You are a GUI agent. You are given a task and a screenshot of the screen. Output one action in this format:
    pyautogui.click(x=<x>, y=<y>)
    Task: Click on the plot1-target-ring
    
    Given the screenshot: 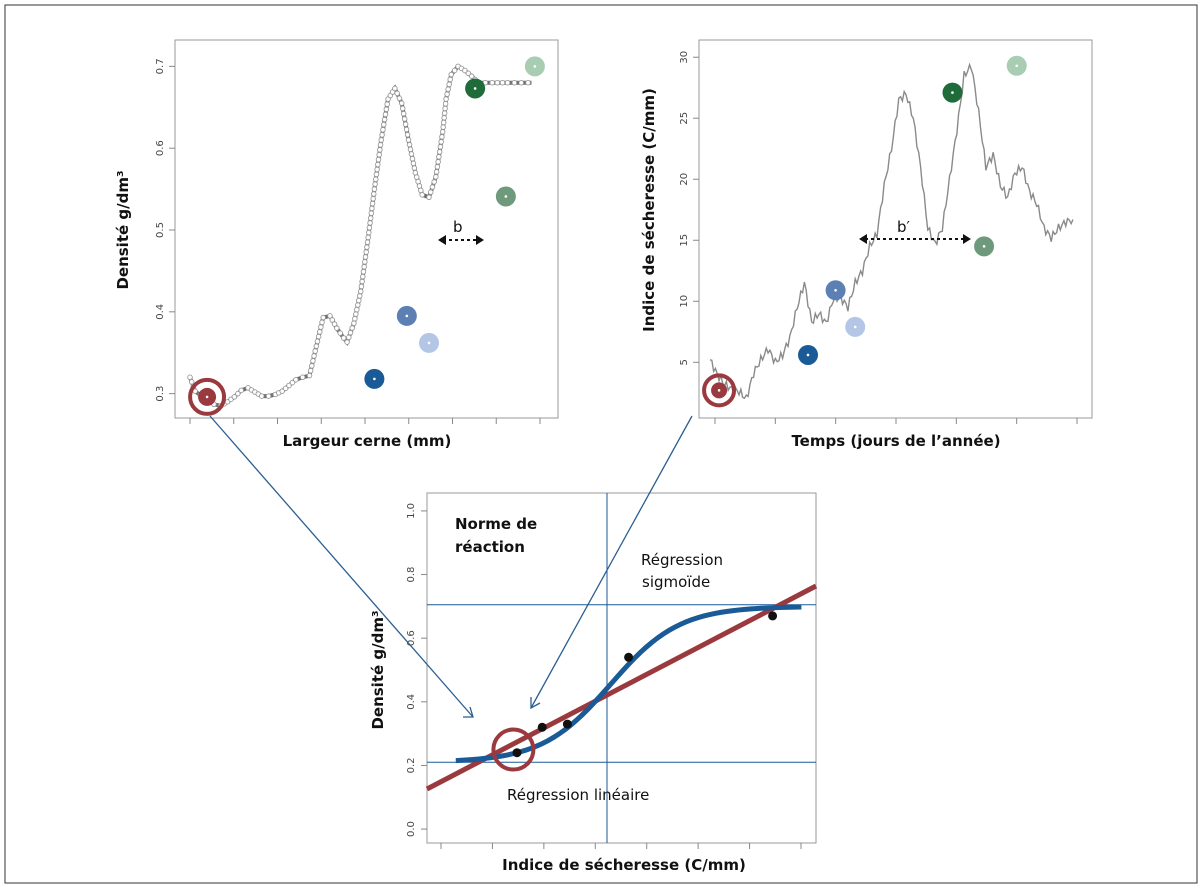 What is the action you would take?
    pyautogui.click(x=207, y=396)
    